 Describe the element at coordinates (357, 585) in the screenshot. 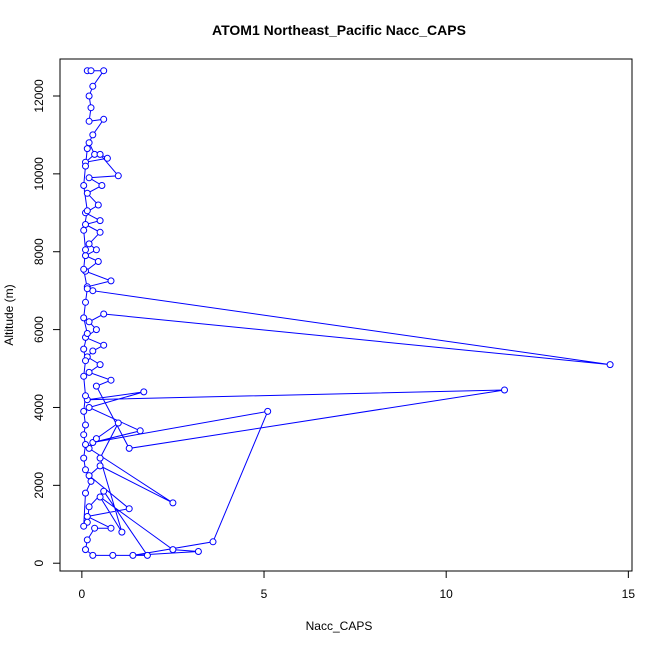

I see `x-axis: 0 5 10 15` at that location.